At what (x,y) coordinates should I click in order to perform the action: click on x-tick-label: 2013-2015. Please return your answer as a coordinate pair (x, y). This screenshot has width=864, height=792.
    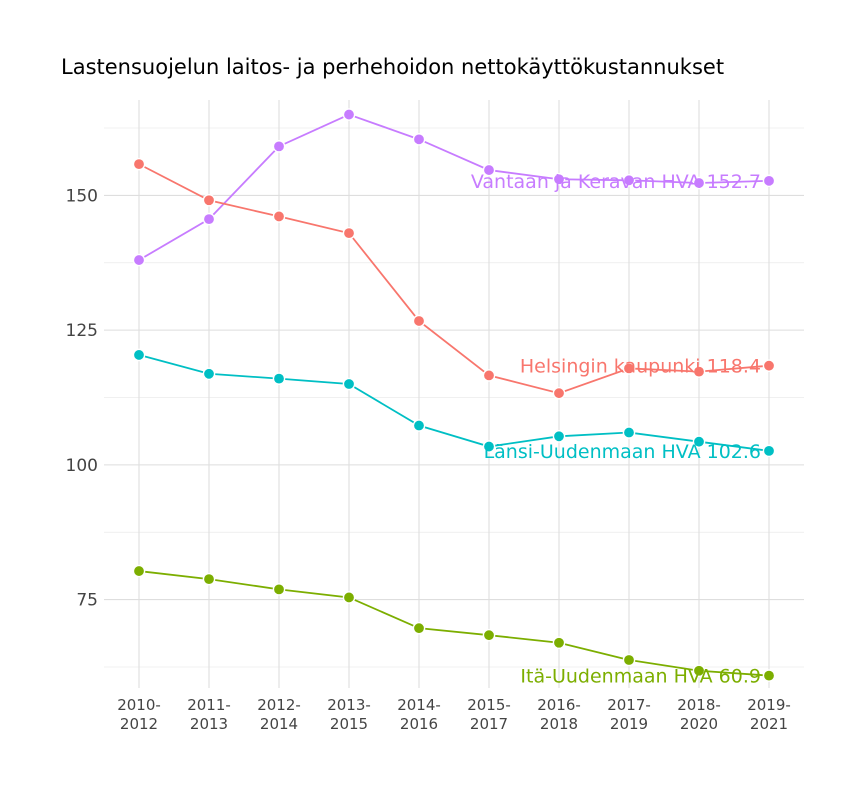
    Looking at the image, I should click on (349, 714).